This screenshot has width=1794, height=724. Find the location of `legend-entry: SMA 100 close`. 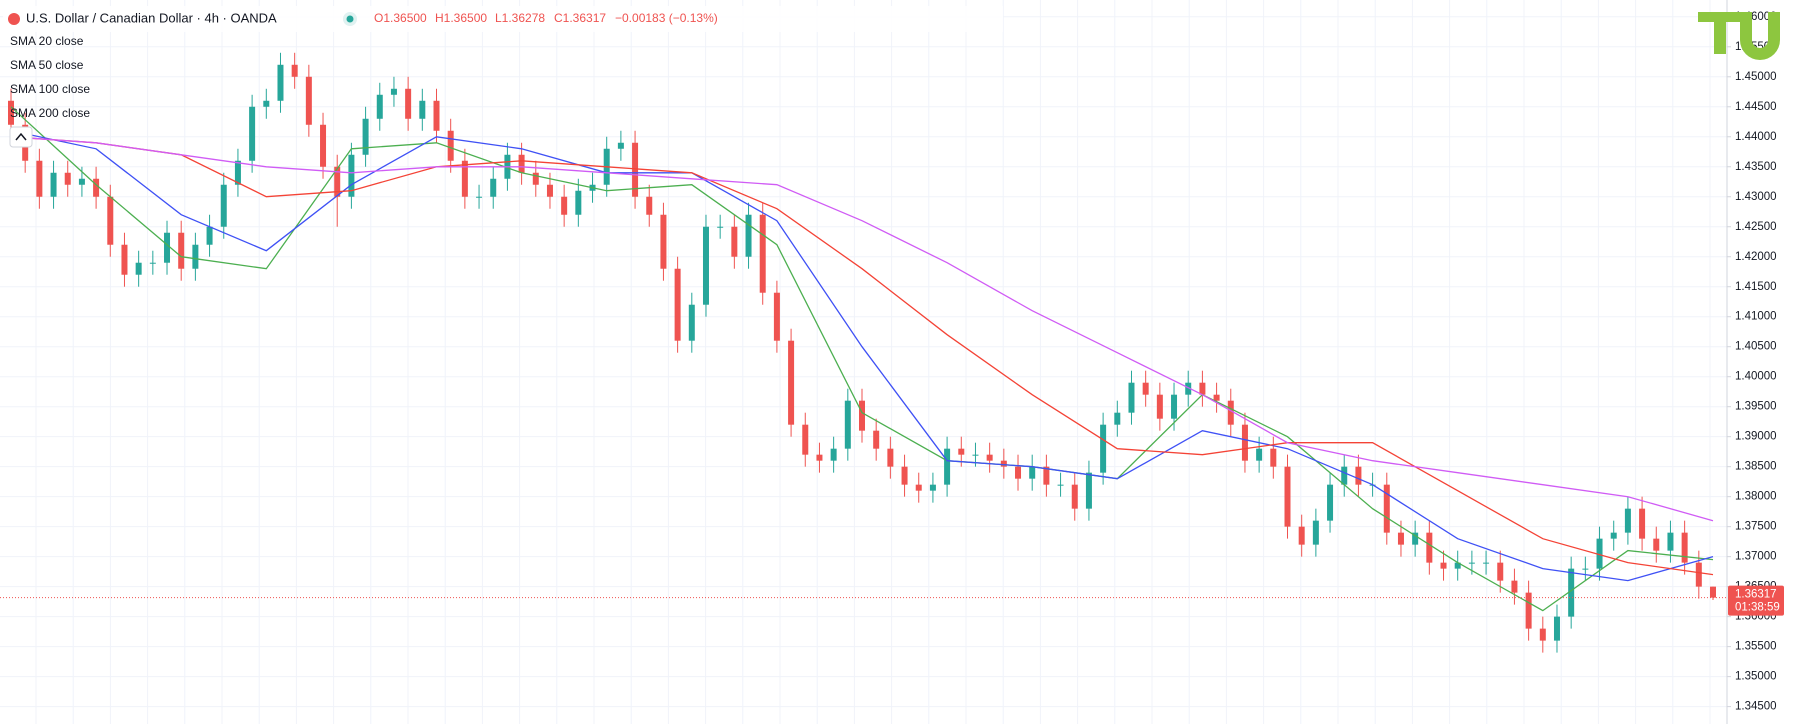

legend-entry: SMA 100 close is located at coordinates (50, 89).